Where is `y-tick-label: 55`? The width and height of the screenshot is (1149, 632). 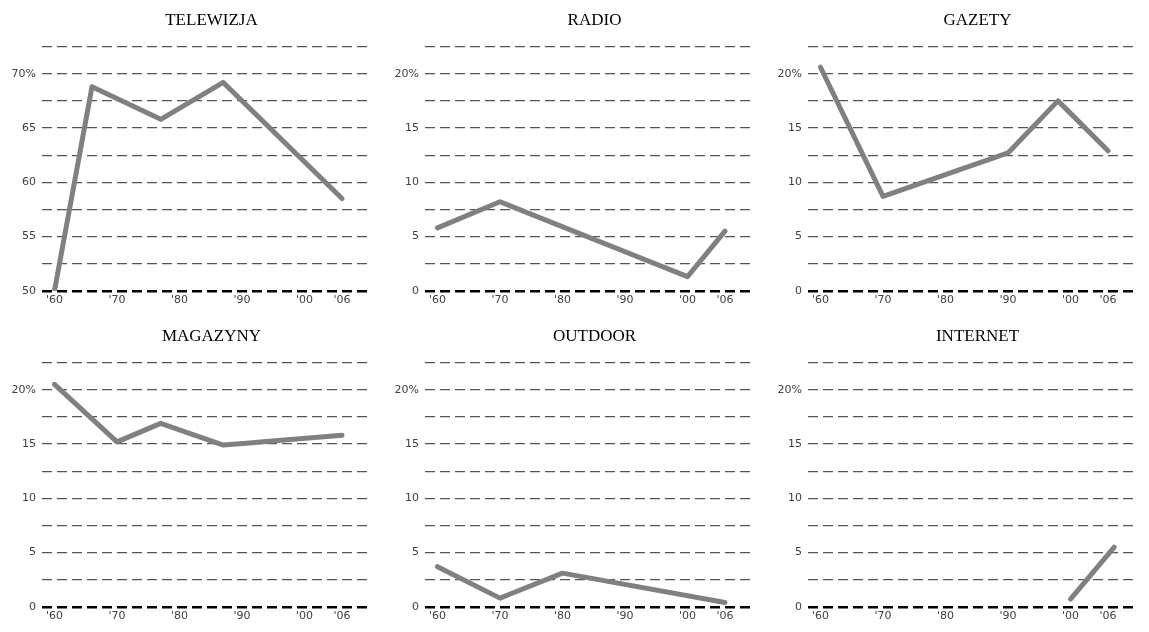 y-tick-label: 55 is located at coordinates (29, 236).